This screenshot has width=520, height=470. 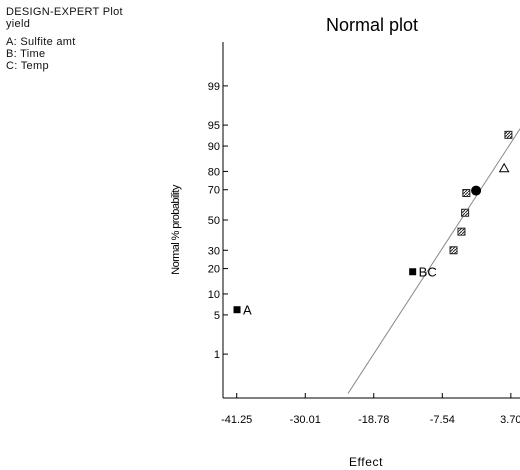 I want to click on y-tick-label: 95, so click(x=214, y=126).